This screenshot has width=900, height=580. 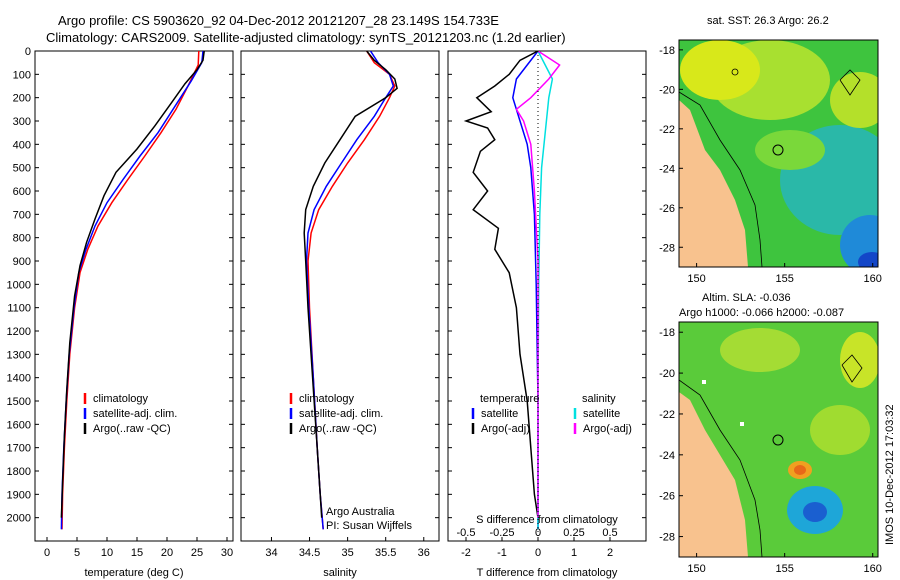 I want to click on depth-tick-label: 200, so click(x=22, y=99).